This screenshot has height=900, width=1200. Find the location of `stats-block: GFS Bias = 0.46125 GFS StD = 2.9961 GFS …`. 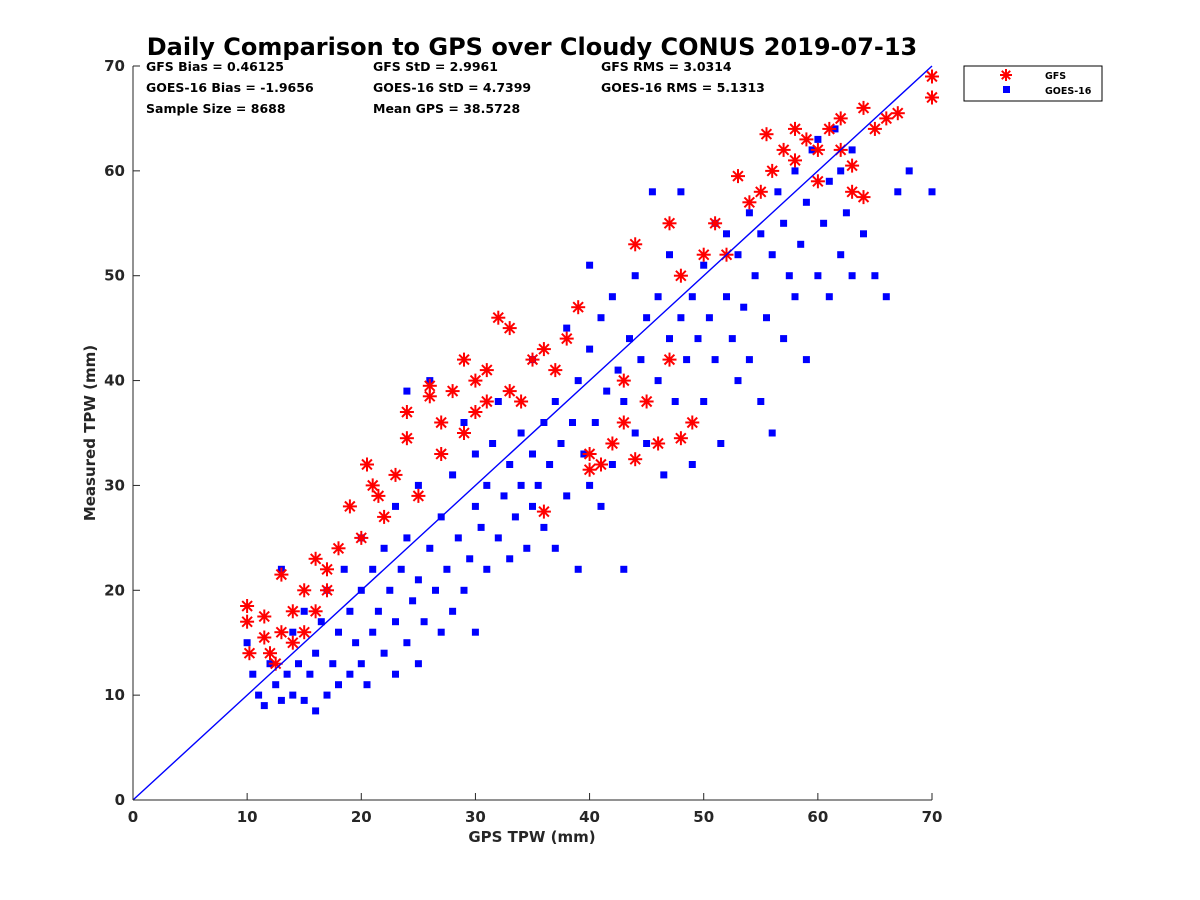

stats-block: GFS Bias = 0.46125 GFS StD = 2.9961 GFS … is located at coordinates (455, 87).